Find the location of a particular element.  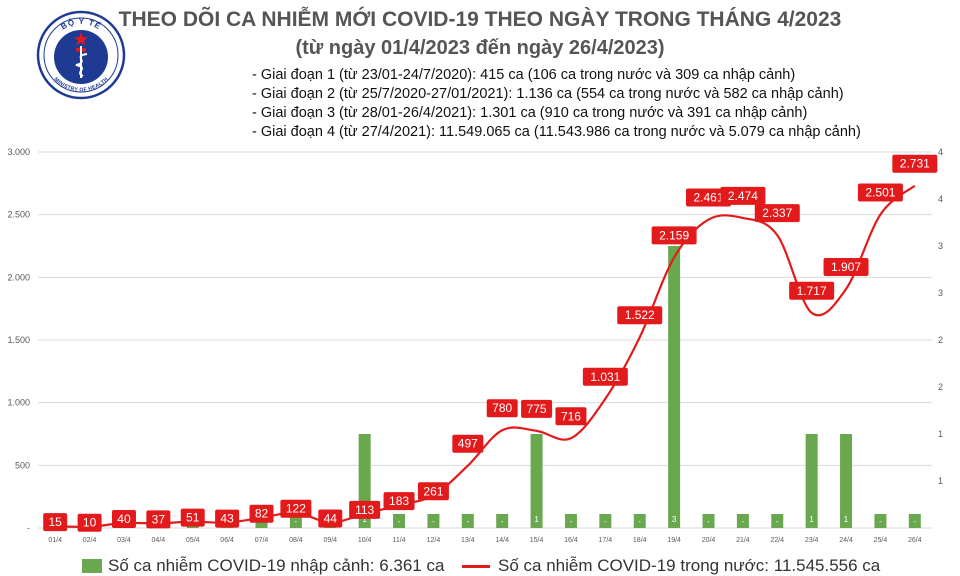

x-axis-tick-label: 20/4 is located at coordinates (709, 540).